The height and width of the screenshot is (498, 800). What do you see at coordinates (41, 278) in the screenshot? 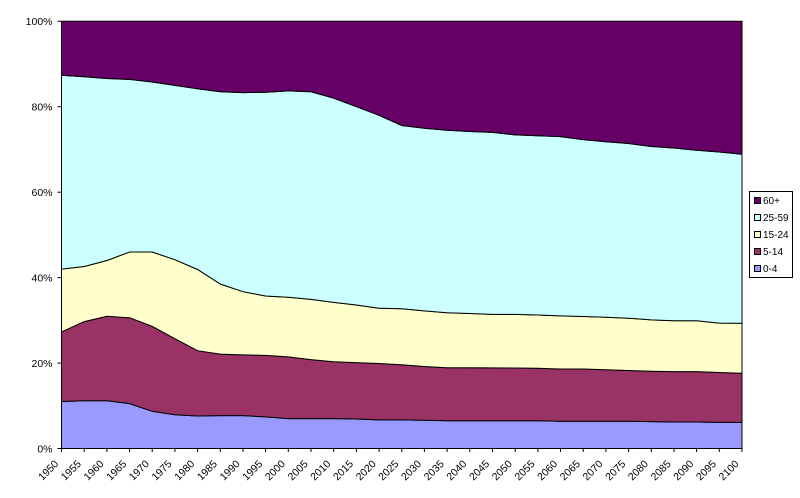
I see `svg-text: 40%` at bounding box center [41, 278].